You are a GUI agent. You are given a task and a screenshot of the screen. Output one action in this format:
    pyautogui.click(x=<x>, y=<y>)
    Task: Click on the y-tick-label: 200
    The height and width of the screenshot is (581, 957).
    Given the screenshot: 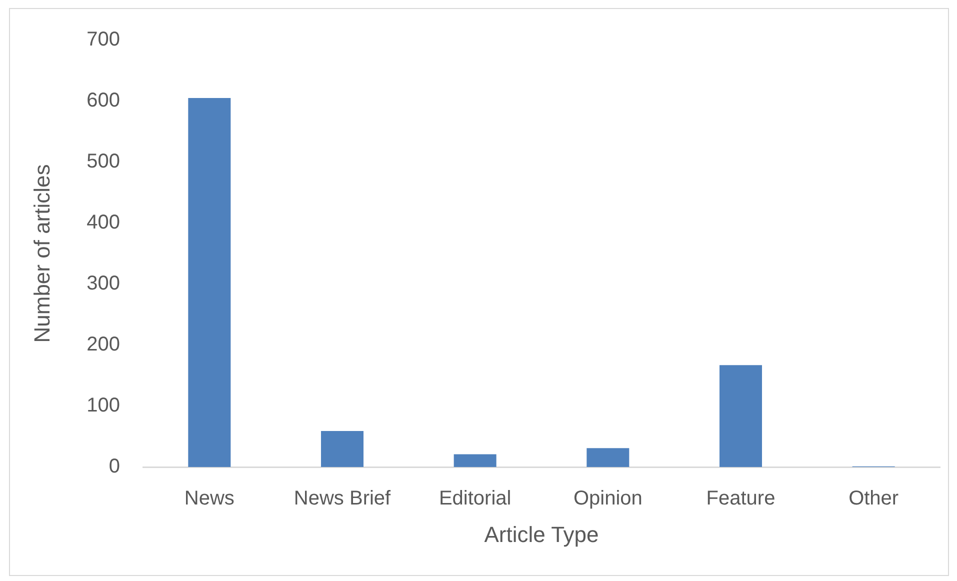 What is the action you would take?
    pyautogui.click(x=103, y=345)
    